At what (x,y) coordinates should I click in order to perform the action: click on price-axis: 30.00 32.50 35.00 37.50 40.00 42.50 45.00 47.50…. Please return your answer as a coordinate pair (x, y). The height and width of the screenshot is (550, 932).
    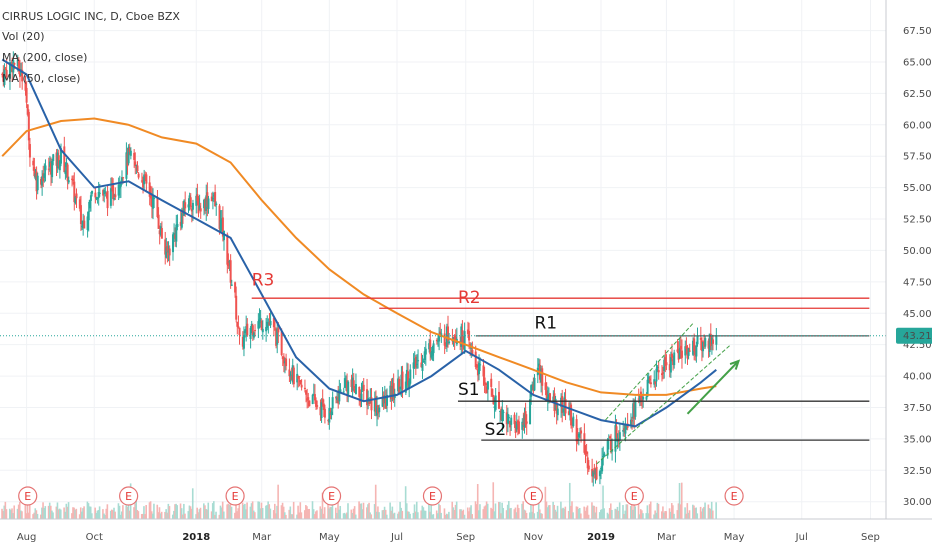
    Looking at the image, I should click on (908, 259).